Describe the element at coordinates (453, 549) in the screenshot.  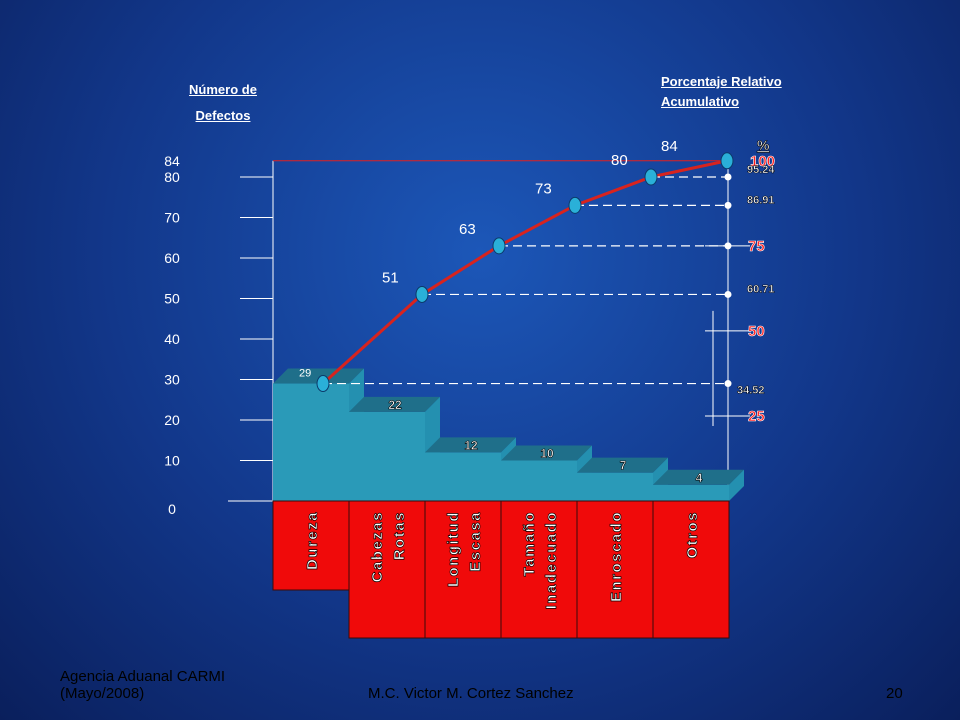
I see `category-label: Longitud` at that location.